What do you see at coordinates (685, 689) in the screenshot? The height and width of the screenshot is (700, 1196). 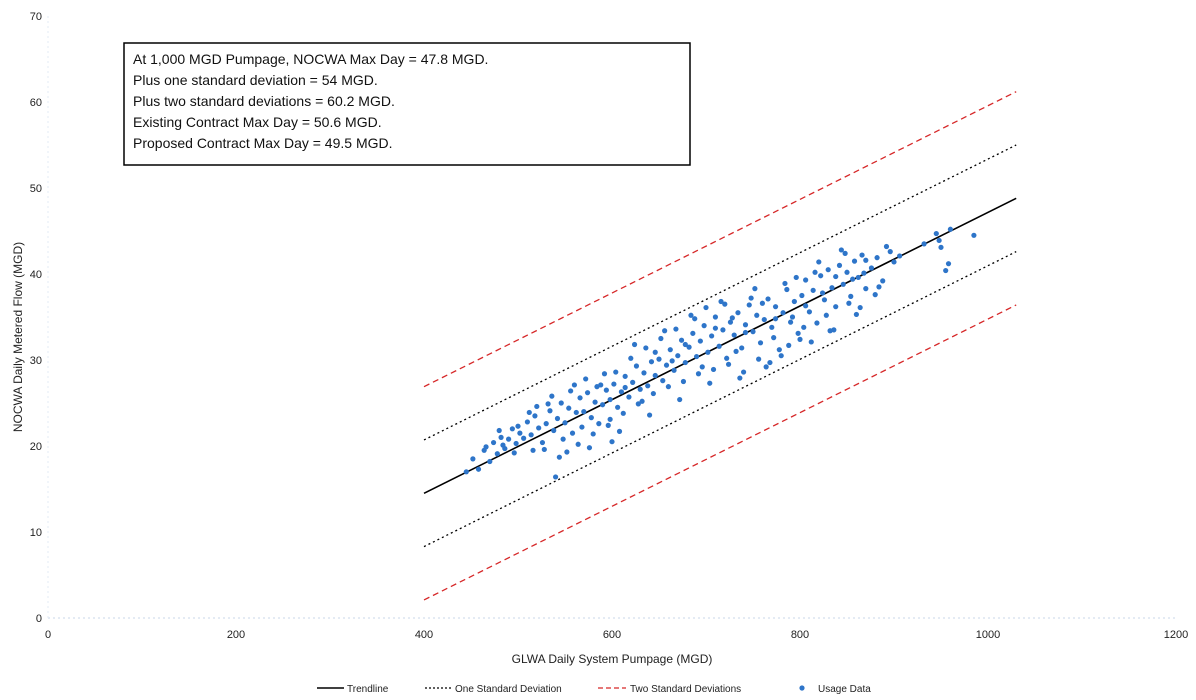 I see `legend-two-sd-label: Two Standard Deviations` at bounding box center [685, 689].